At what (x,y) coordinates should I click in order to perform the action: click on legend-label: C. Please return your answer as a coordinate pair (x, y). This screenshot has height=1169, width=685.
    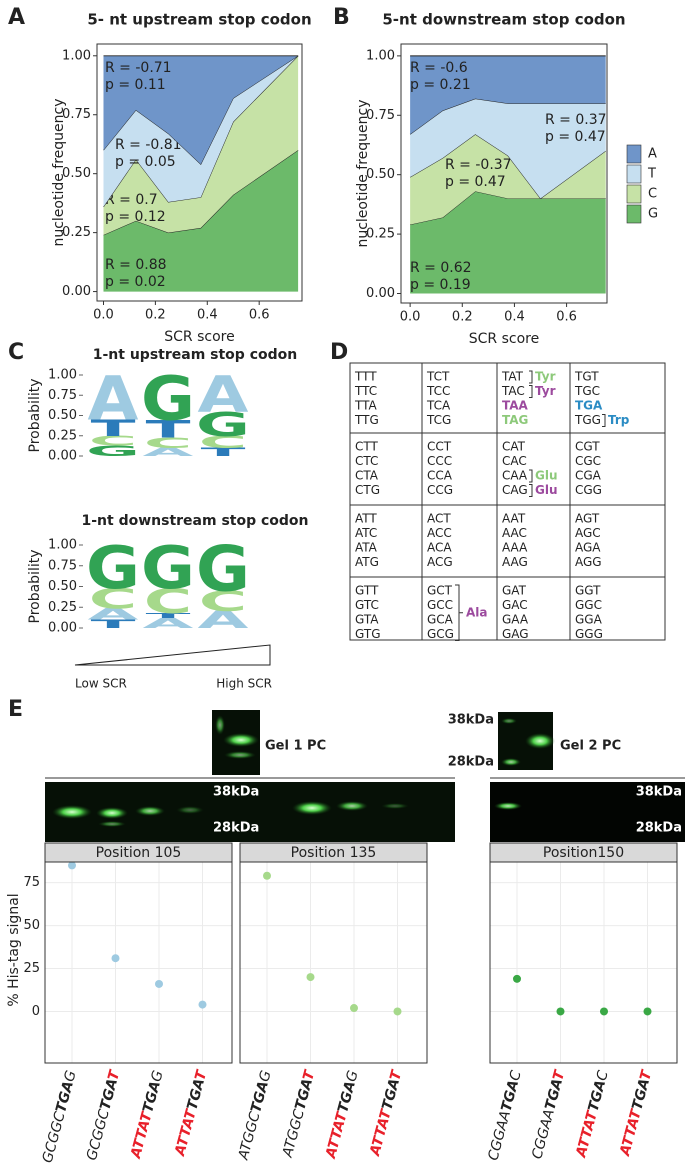
    Looking at the image, I should click on (652, 194).